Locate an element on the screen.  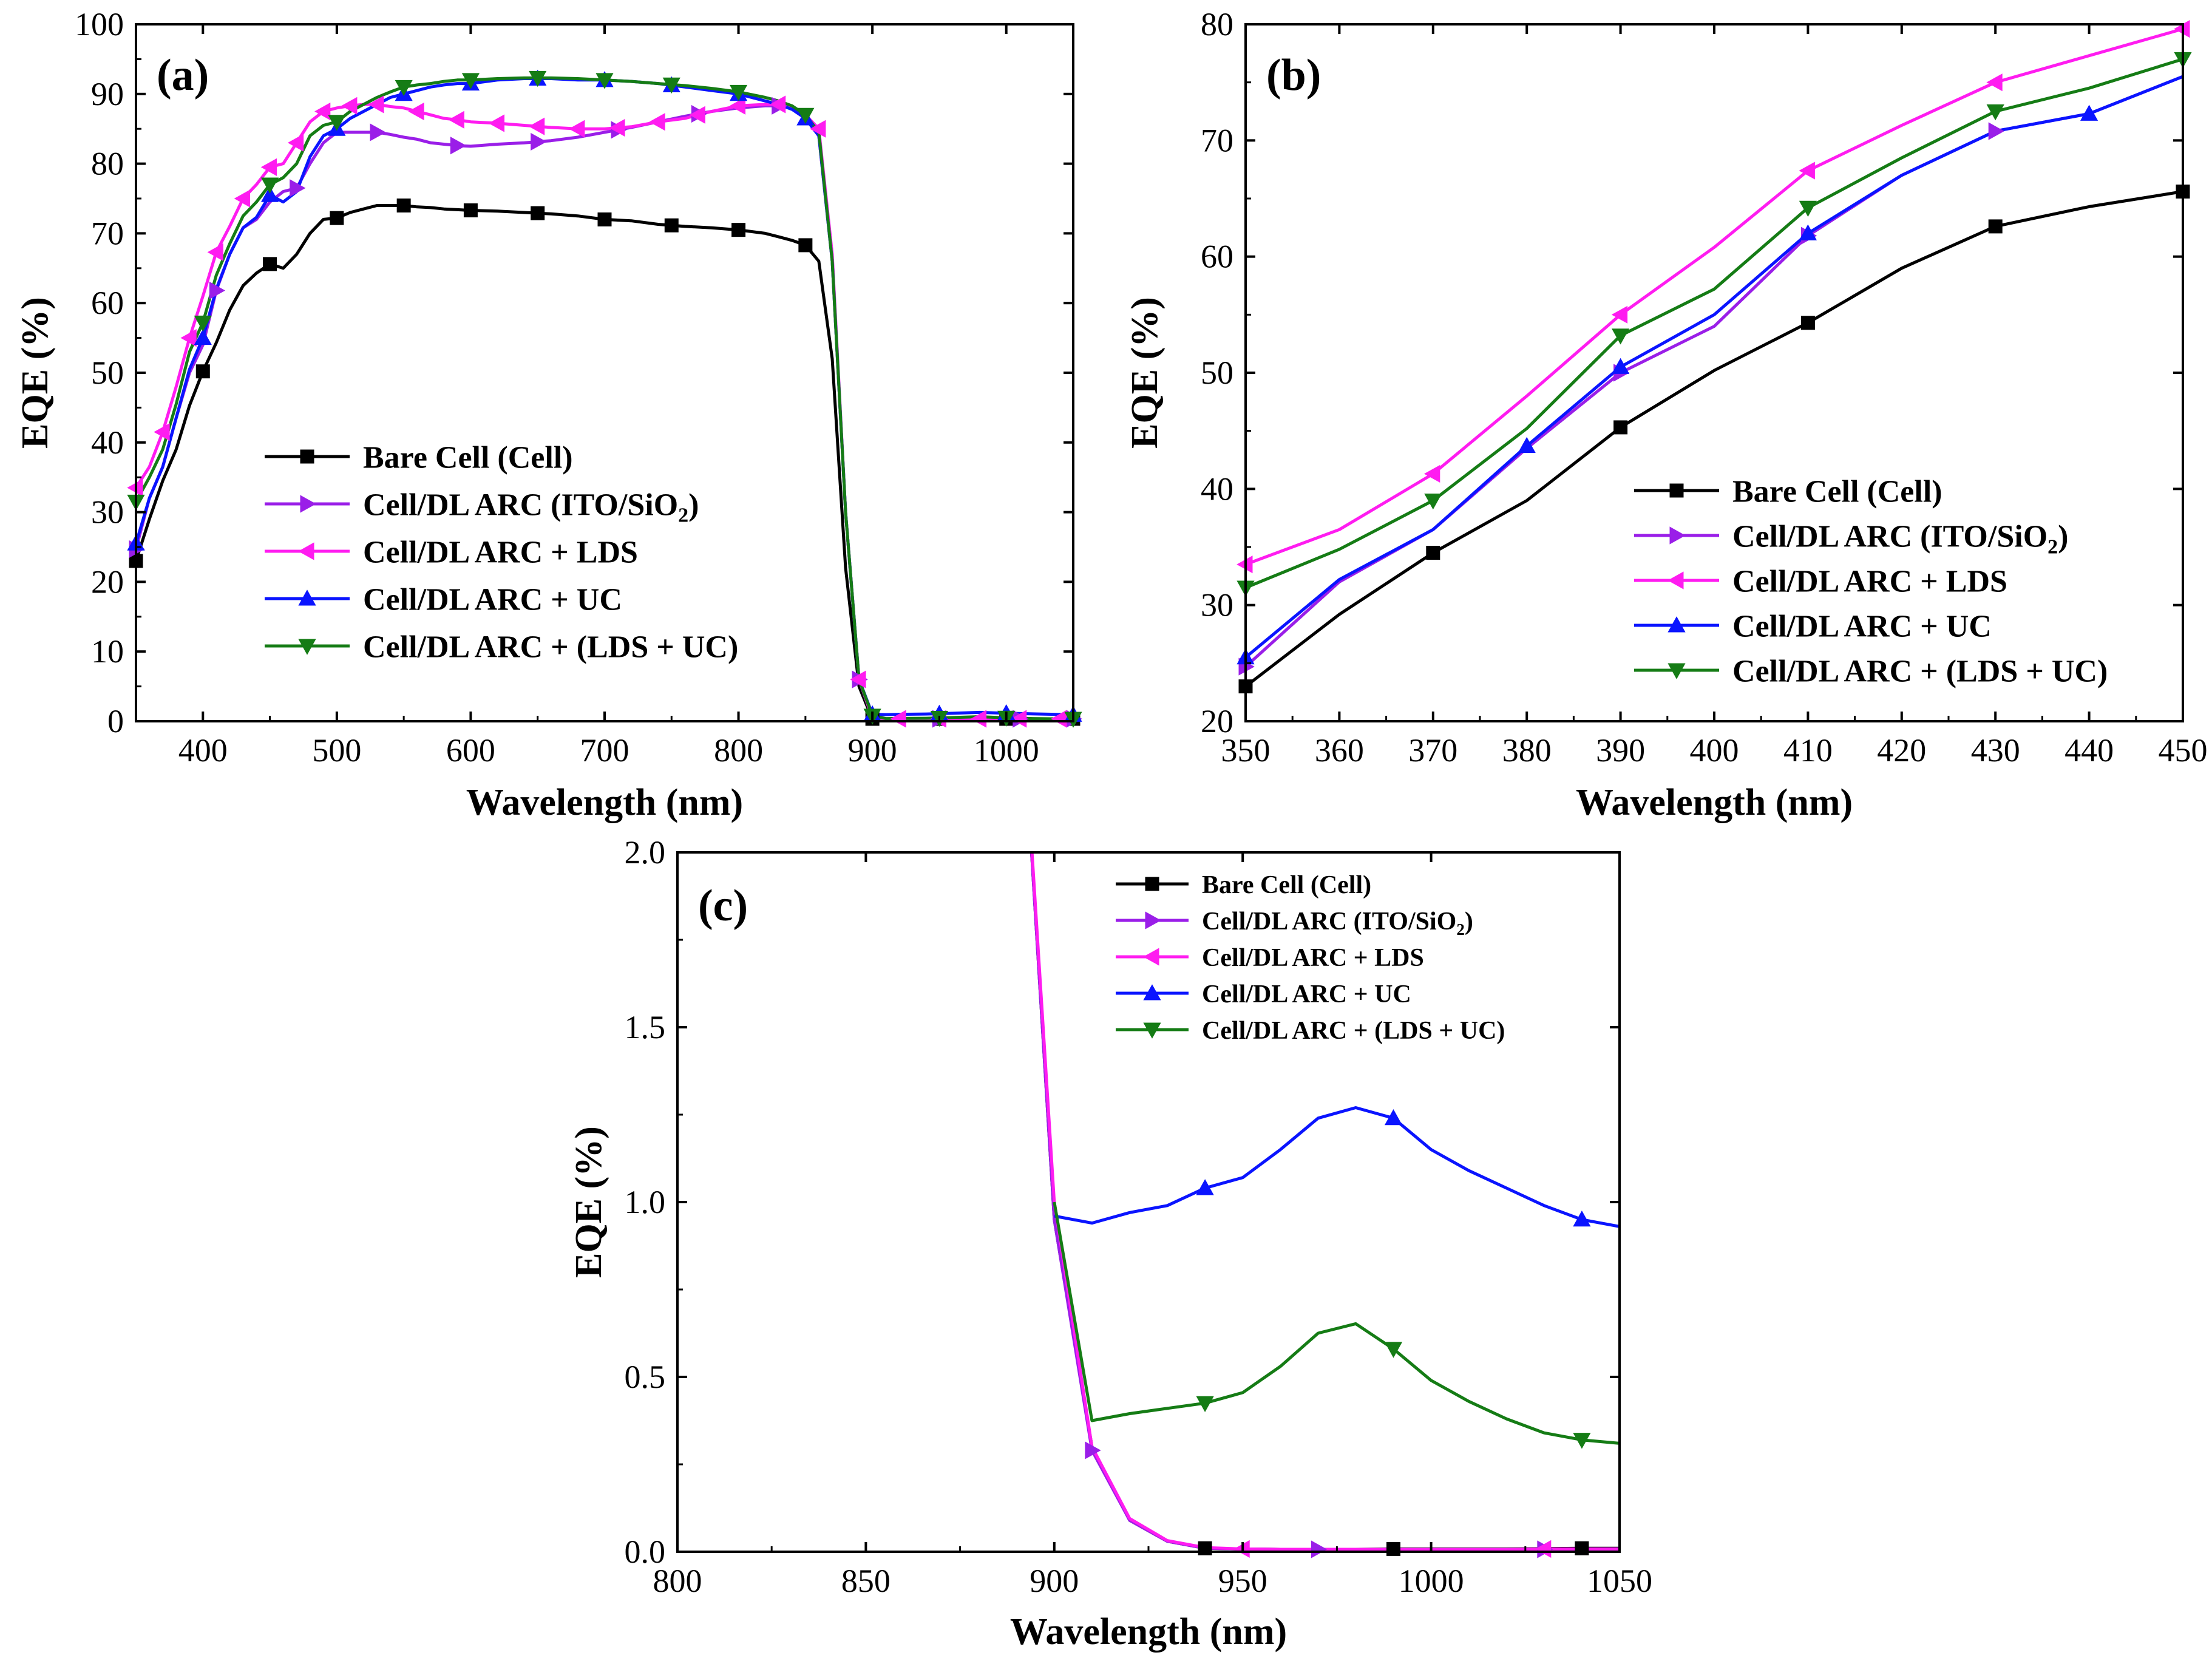
panel-b-x-axis-title: Wavelength (nm) is located at coordinates (1714, 802).